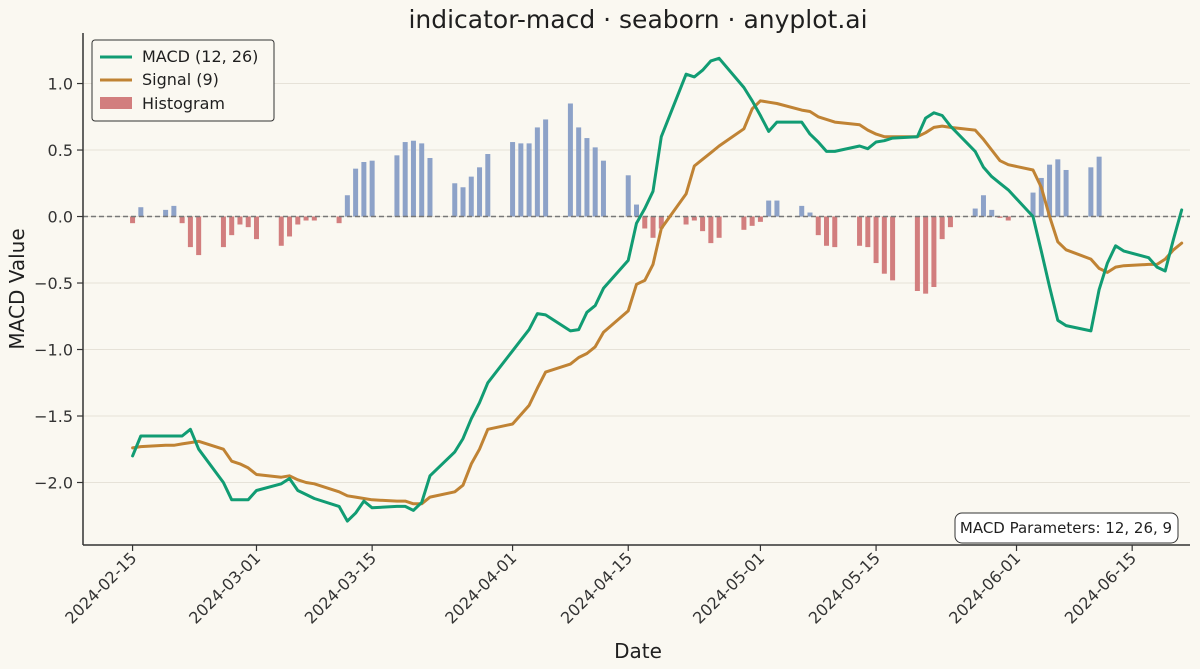 This screenshot has width=1200, height=669. What do you see at coordinates (180, 79) in the screenshot?
I see `legend-signal-label: Signal (9)` at bounding box center [180, 79].